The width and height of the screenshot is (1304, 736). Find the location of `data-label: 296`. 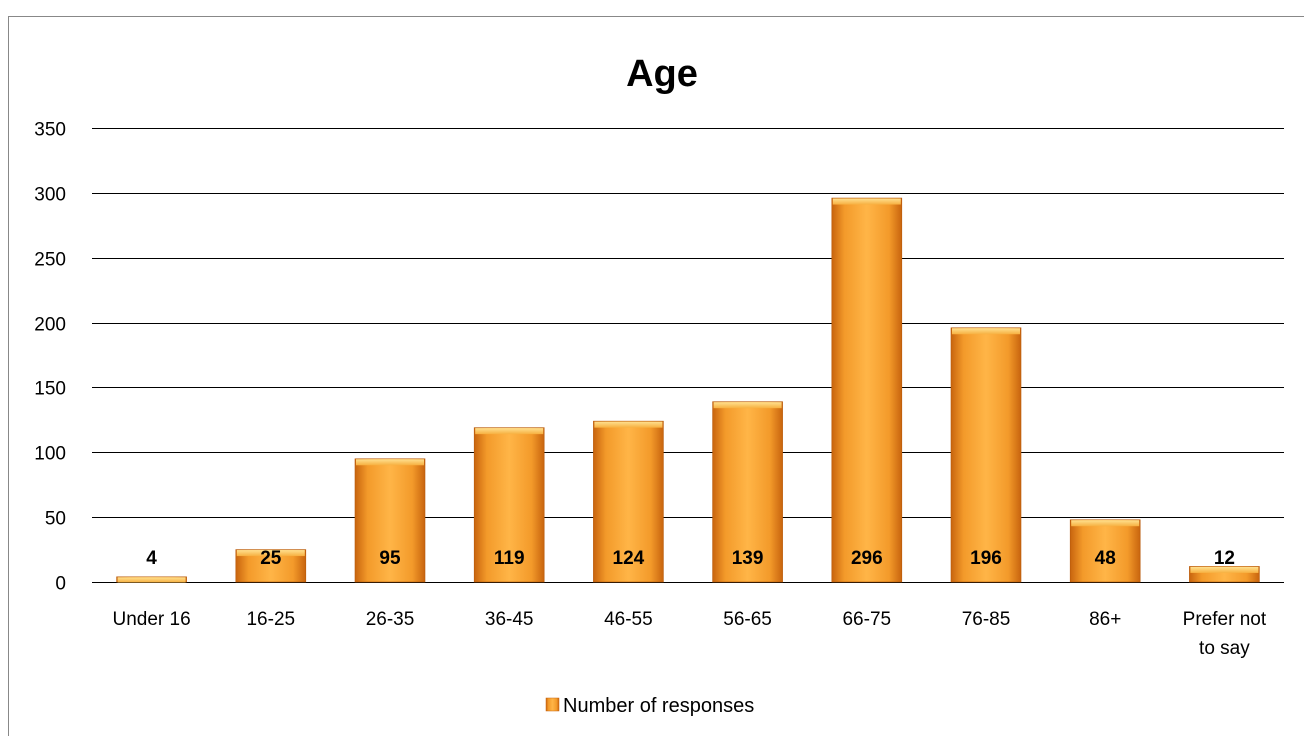

data-label: 296 is located at coordinates (867, 558).